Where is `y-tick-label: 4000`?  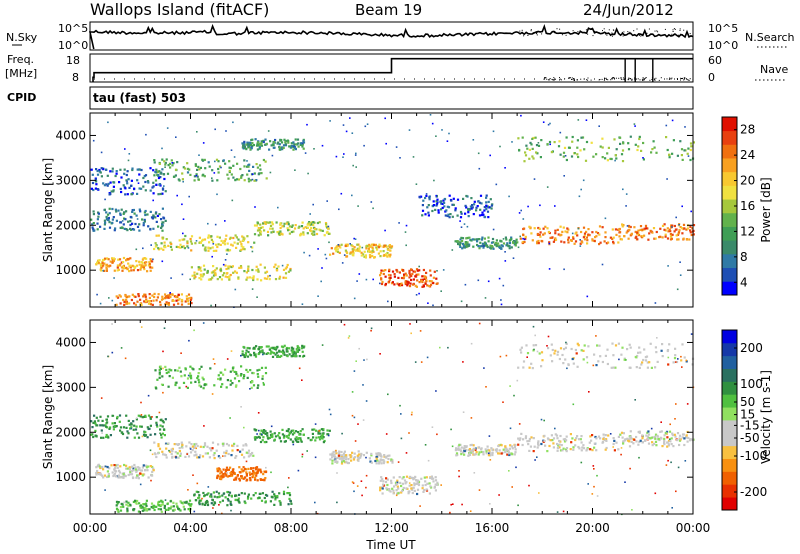 y-tick-label: 4000 is located at coordinates (70, 135).